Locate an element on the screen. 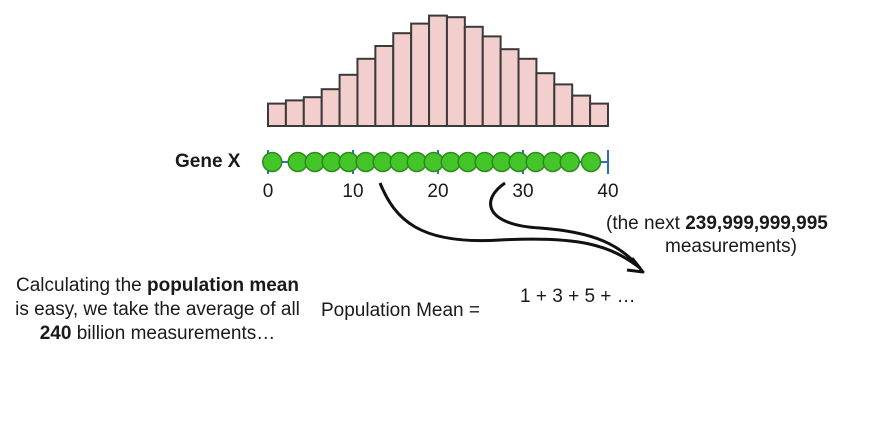 This screenshot has width=881, height=447. explanation-bold-population-mean: population mean is located at coordinates (222, 285).